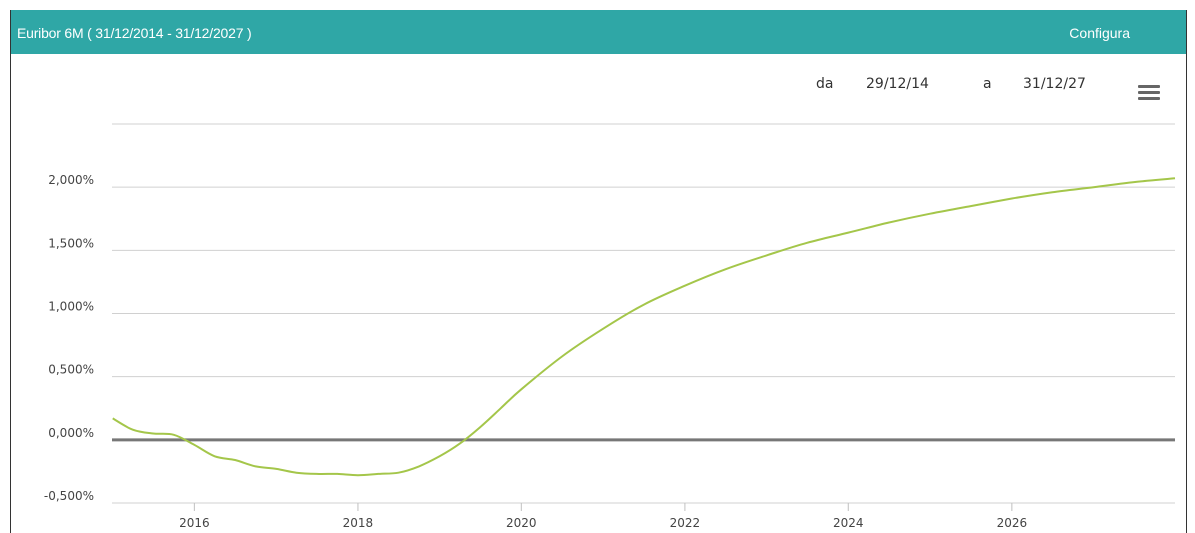 The image size is (1195, 533). I want to click on x-tick-label: 2022, so click(685, 523).